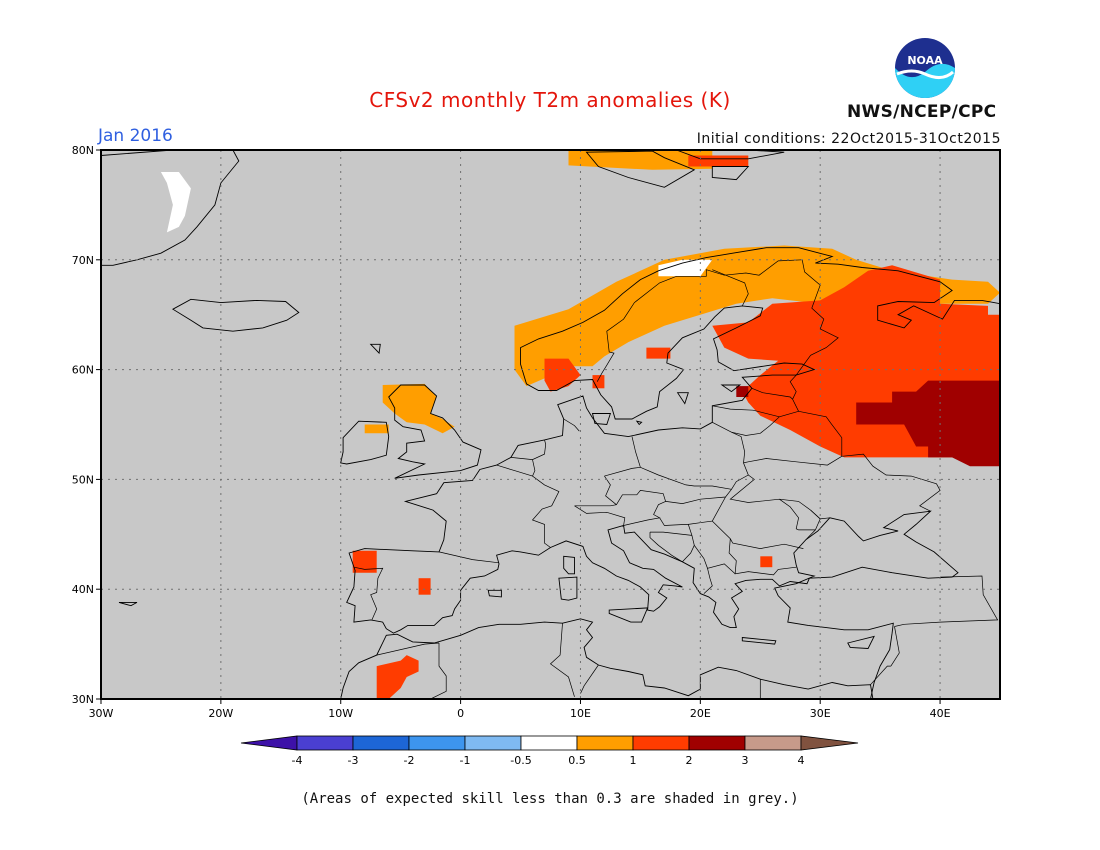  What do you see at coordinates (83, 699) in the screenshot?
I see `lat-tick-label: 30N` at bounding box center [83, 699].